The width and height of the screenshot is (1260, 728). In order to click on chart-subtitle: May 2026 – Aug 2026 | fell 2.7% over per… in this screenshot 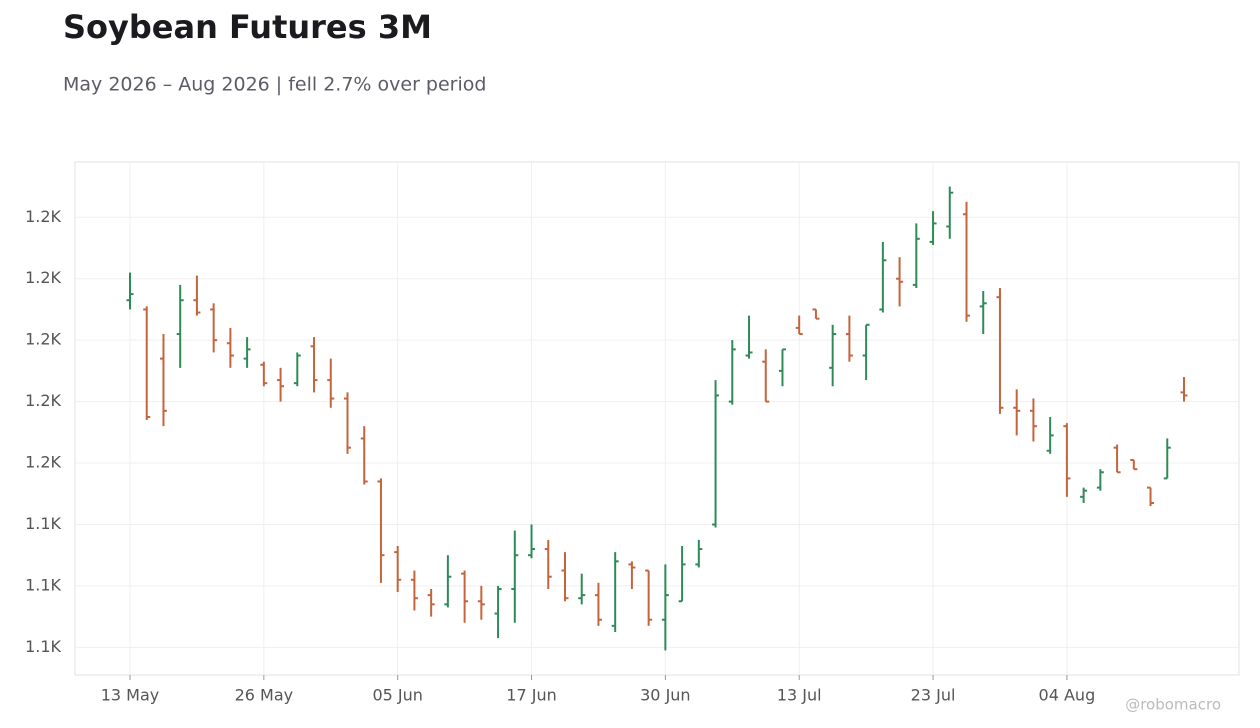, I will do `click(274, 85)`.